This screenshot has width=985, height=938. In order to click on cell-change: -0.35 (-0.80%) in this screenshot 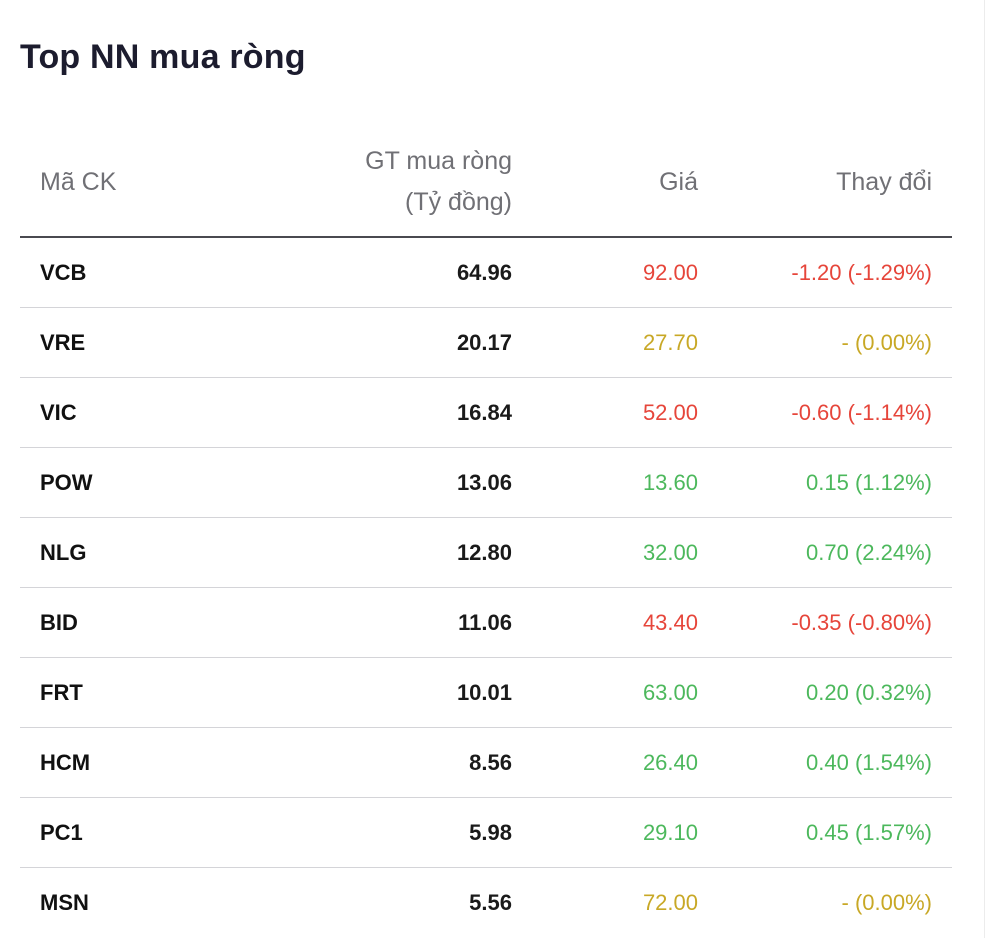, I will do `click(835, 622)`.